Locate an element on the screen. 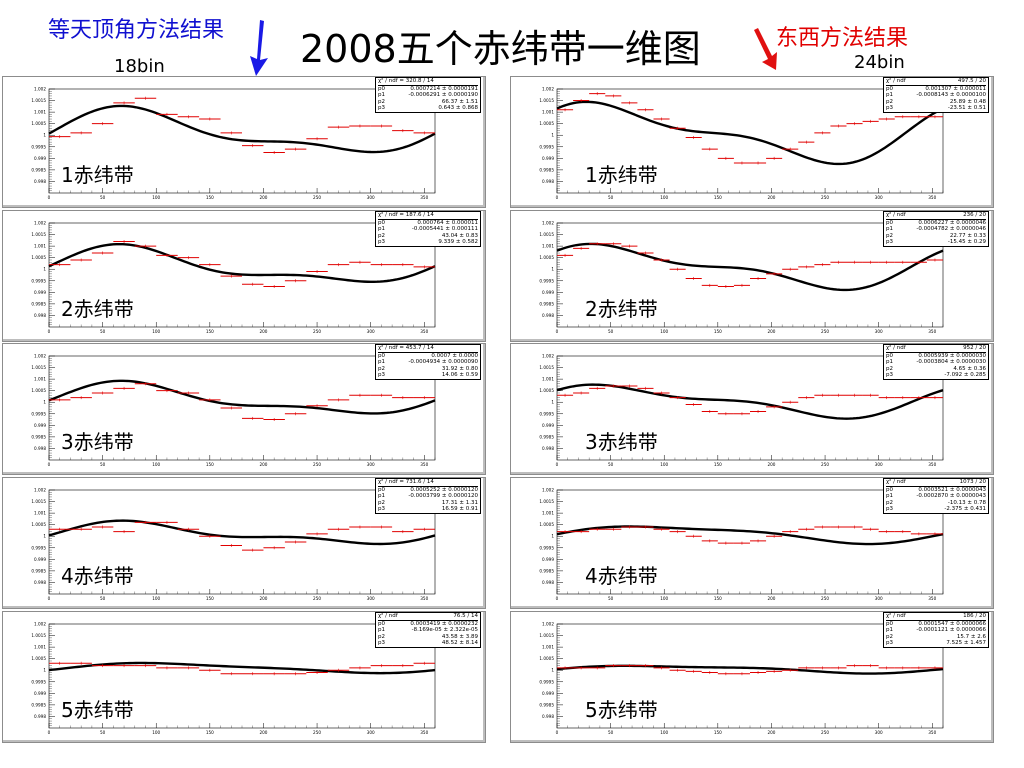 The width and height of the screenshot is (1024, 768). param-value-p1: -0.0004934 ± 0.0000090 is located at coordinates (443, 362).